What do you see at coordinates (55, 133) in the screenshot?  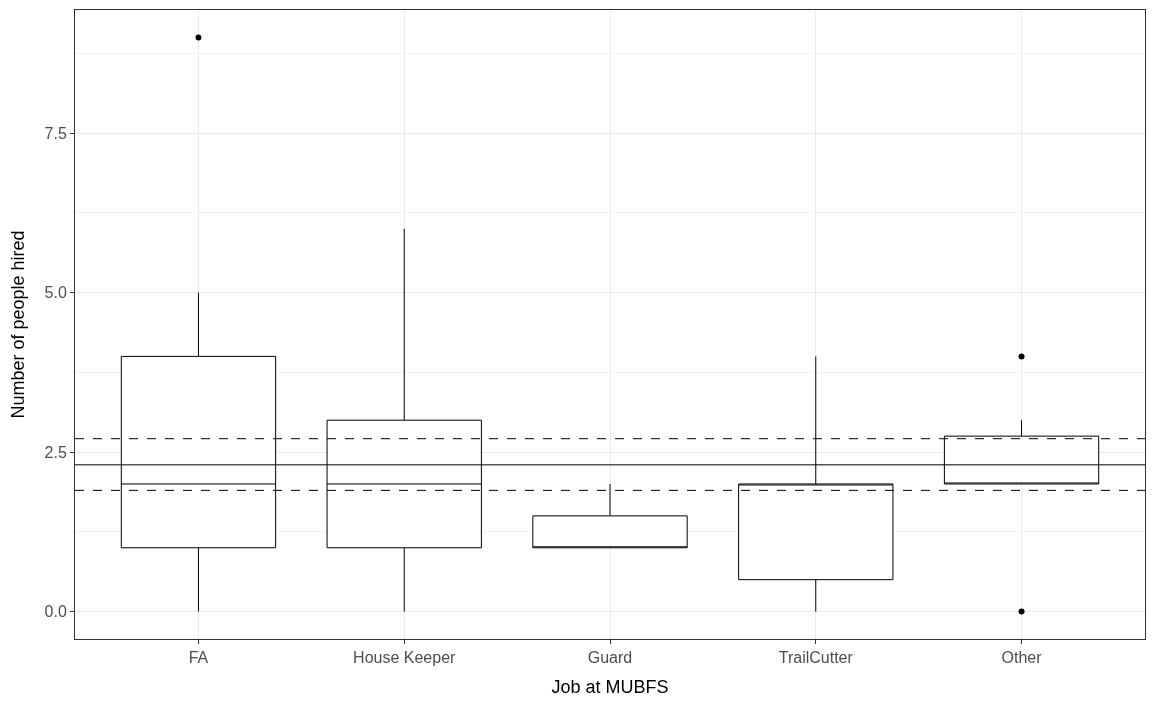 I see `y-tick-label: 7.5` at bounding box center [55, 133].